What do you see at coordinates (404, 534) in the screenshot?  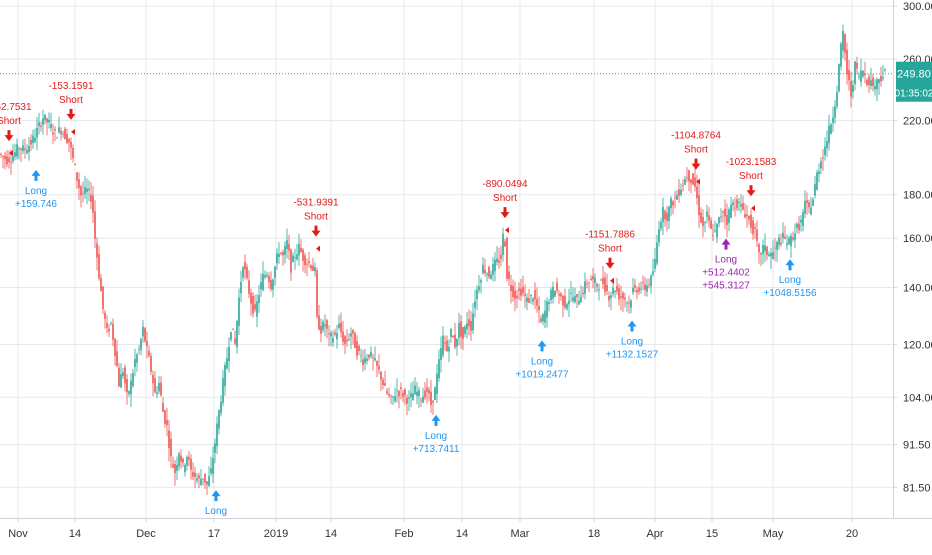 I see `time-tick-label: Feb` at bounding box center [404, 534].